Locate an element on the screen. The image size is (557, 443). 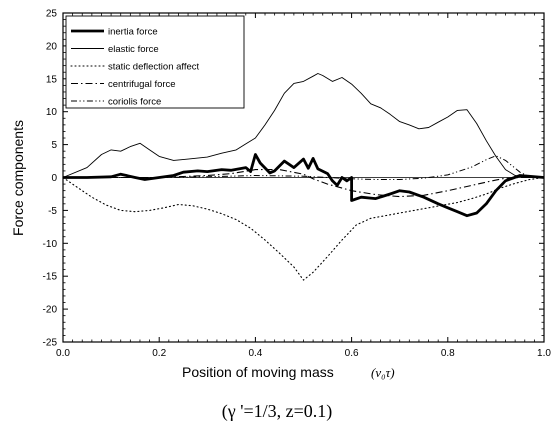
y-tick-label: -20 is located at coordinates (50, 310).